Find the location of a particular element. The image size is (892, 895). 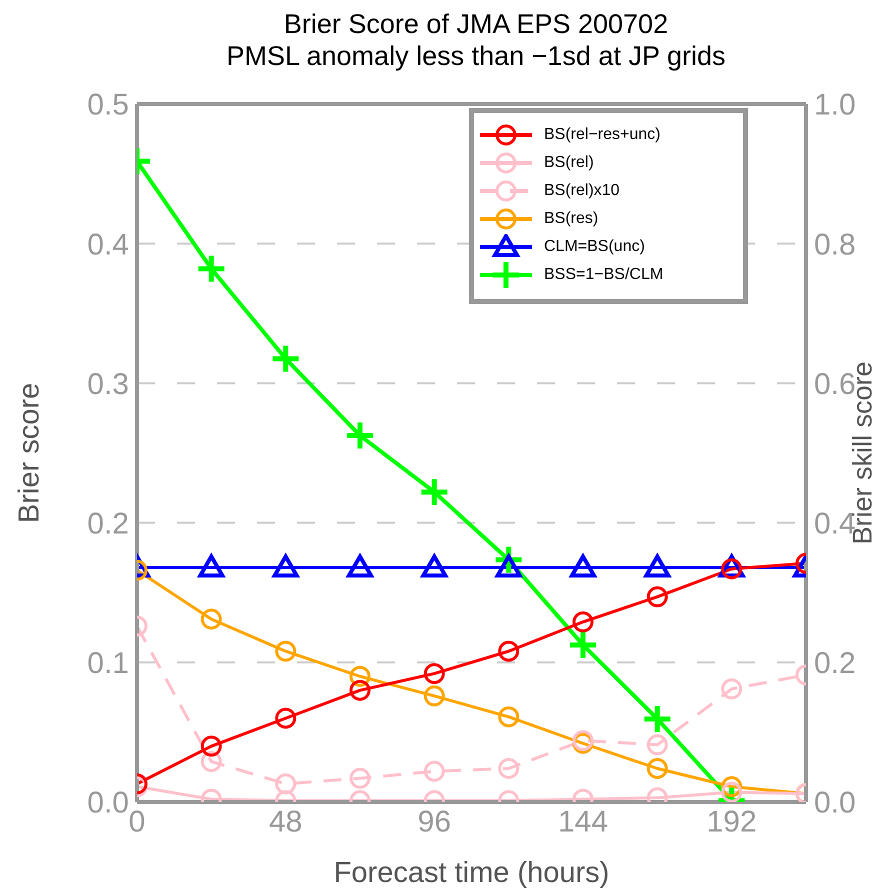

x-tick-label: 48 is located at coordinates (285, 821).